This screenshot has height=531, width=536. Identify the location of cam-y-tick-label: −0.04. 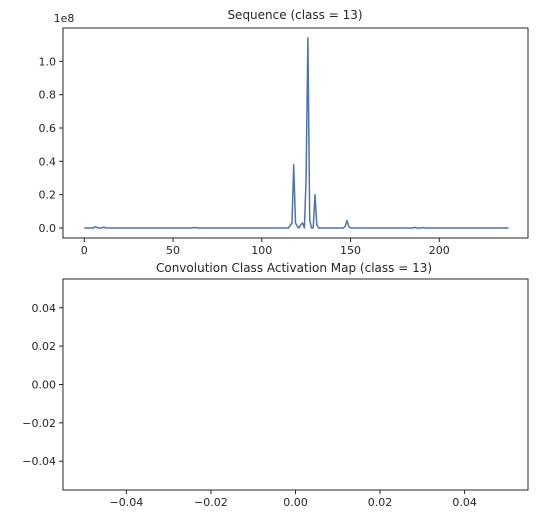
(39, 461).